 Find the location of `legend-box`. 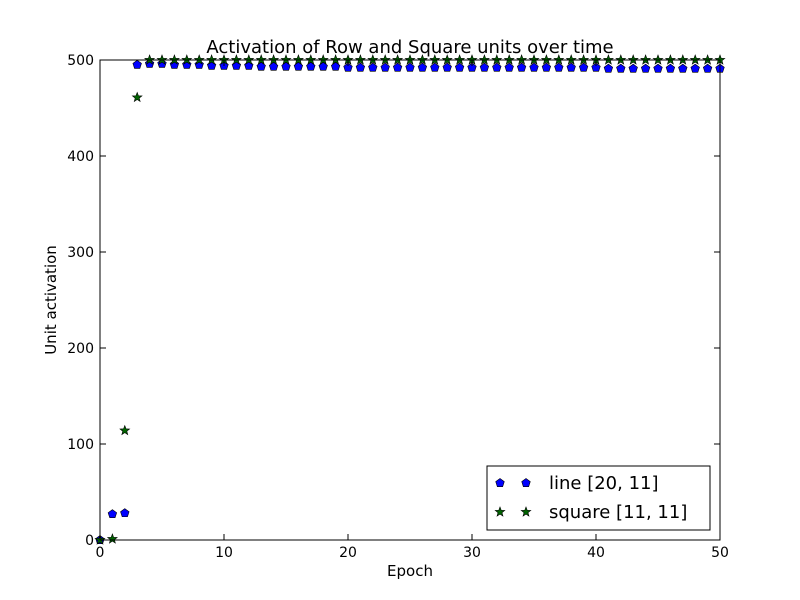

legend-box is located at coordinates (598, 498).